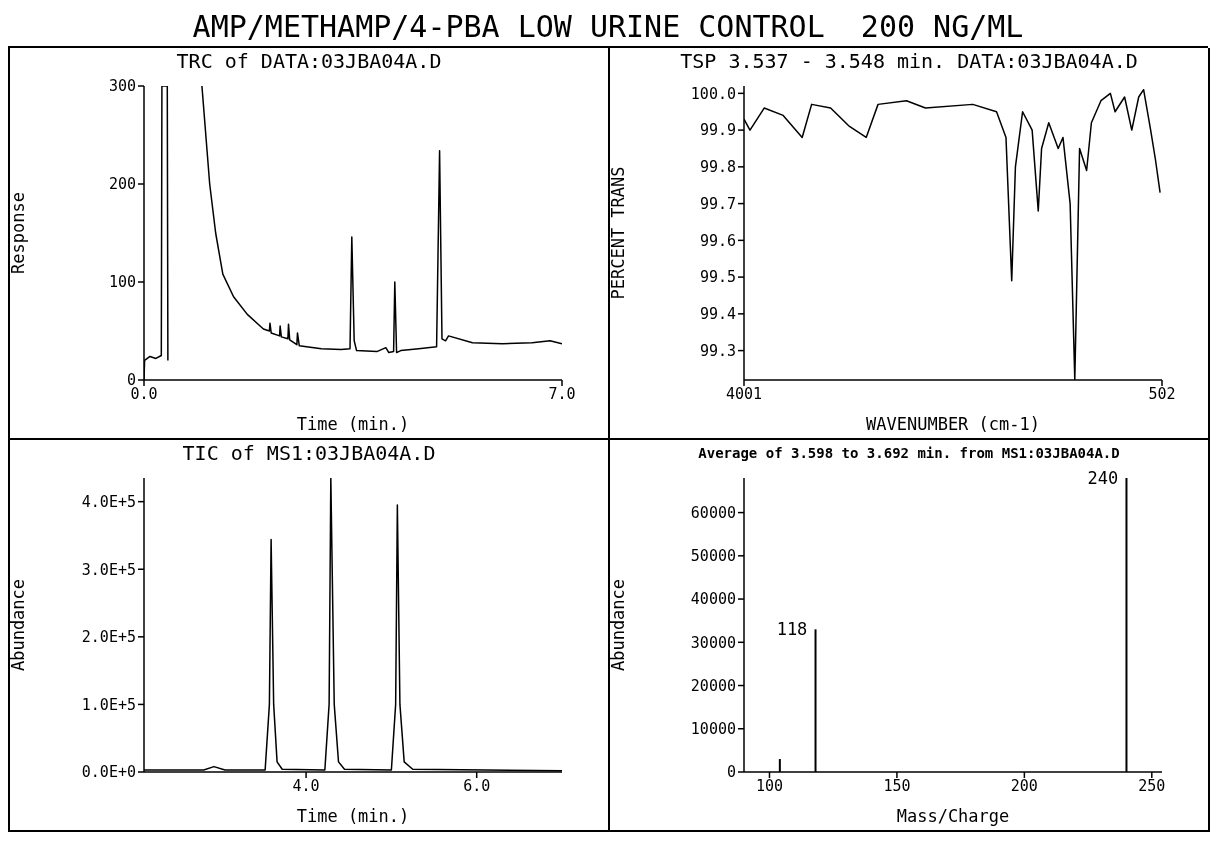 The width and height of the screenshot is (1216, 844). I want to click on annotation: 240, so click(1103, 478).